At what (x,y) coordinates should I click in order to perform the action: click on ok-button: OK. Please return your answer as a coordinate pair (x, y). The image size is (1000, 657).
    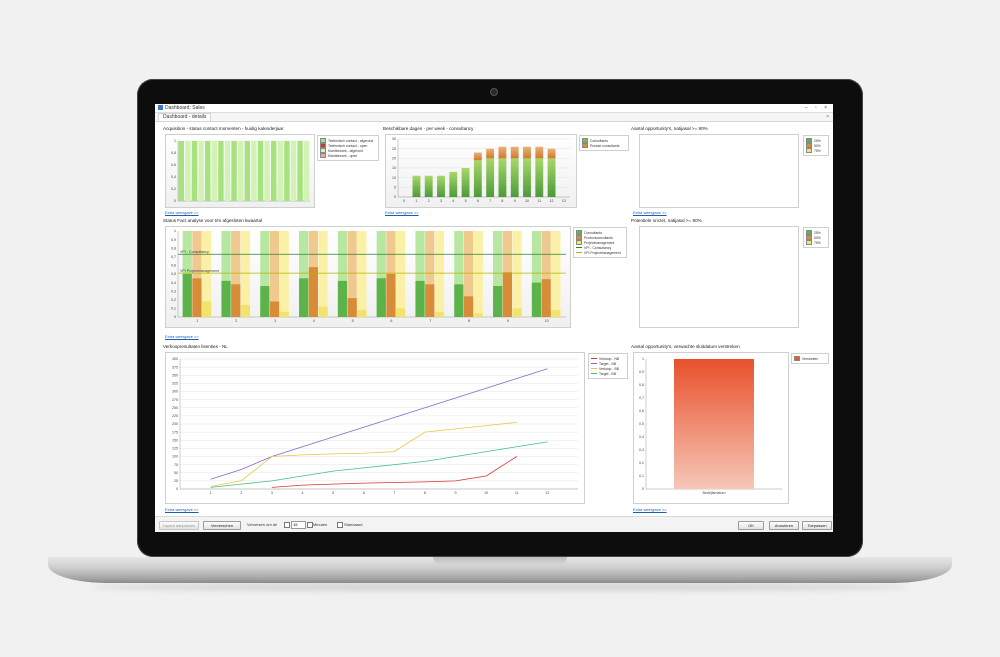
    Looking at the image, I should click on (751, 525).